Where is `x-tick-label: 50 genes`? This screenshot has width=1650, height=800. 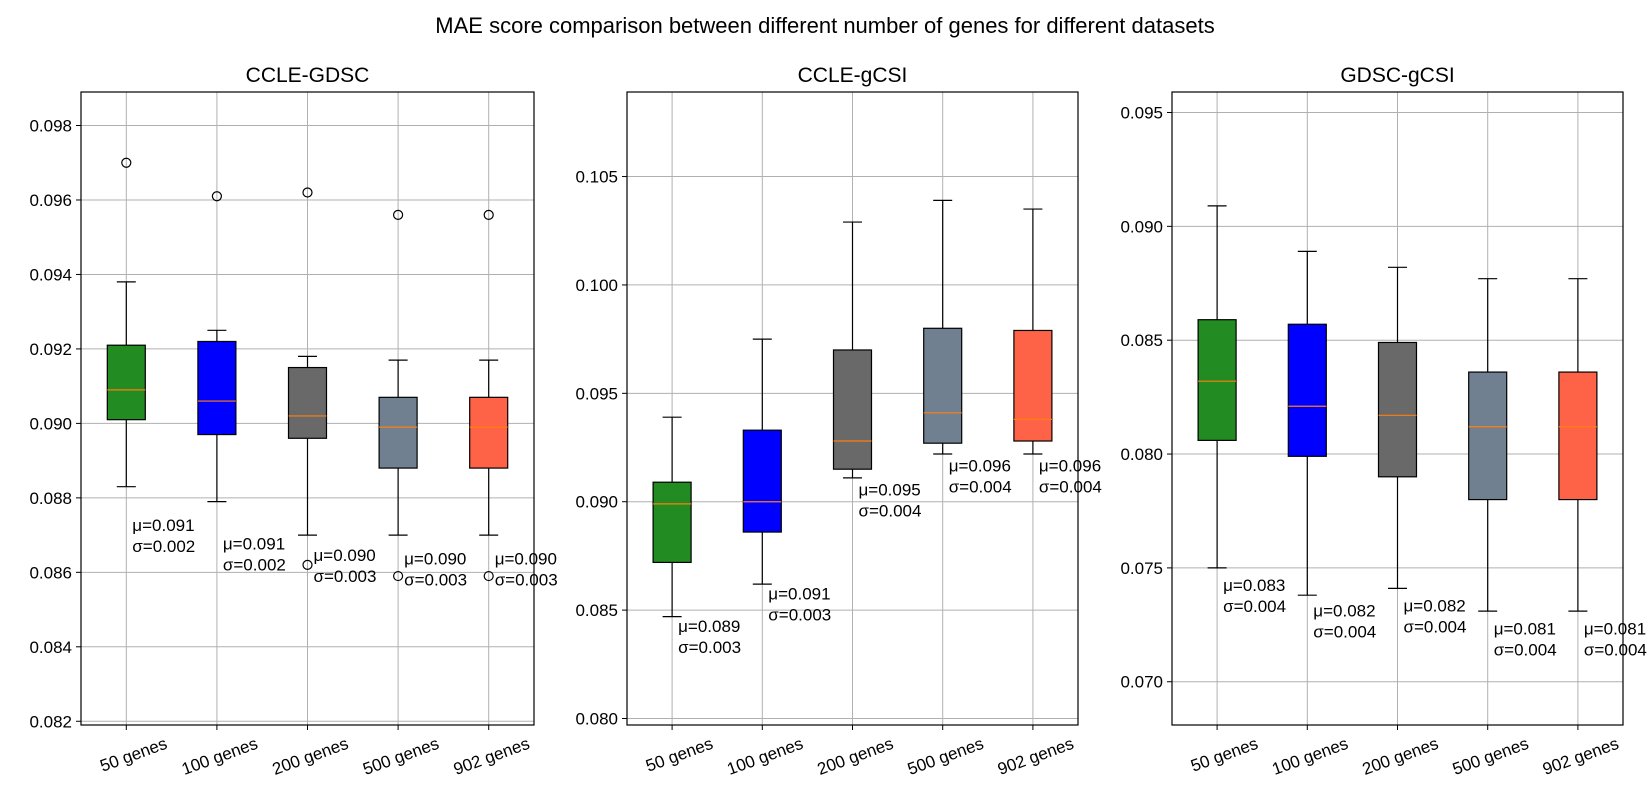 x-tick-label: 50 genes is located at coordinates (133, 755).